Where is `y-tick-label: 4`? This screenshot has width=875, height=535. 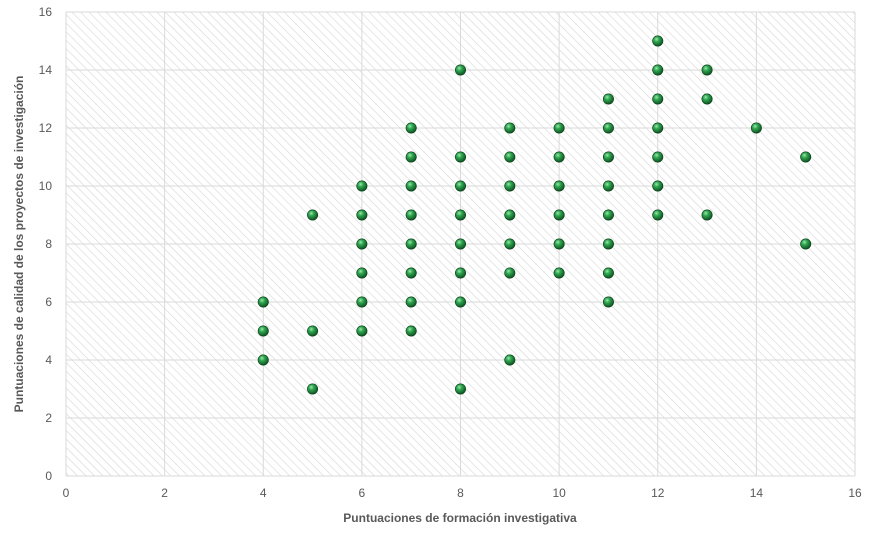 y-tick-label: 4 is located at coordinates (48, 360).